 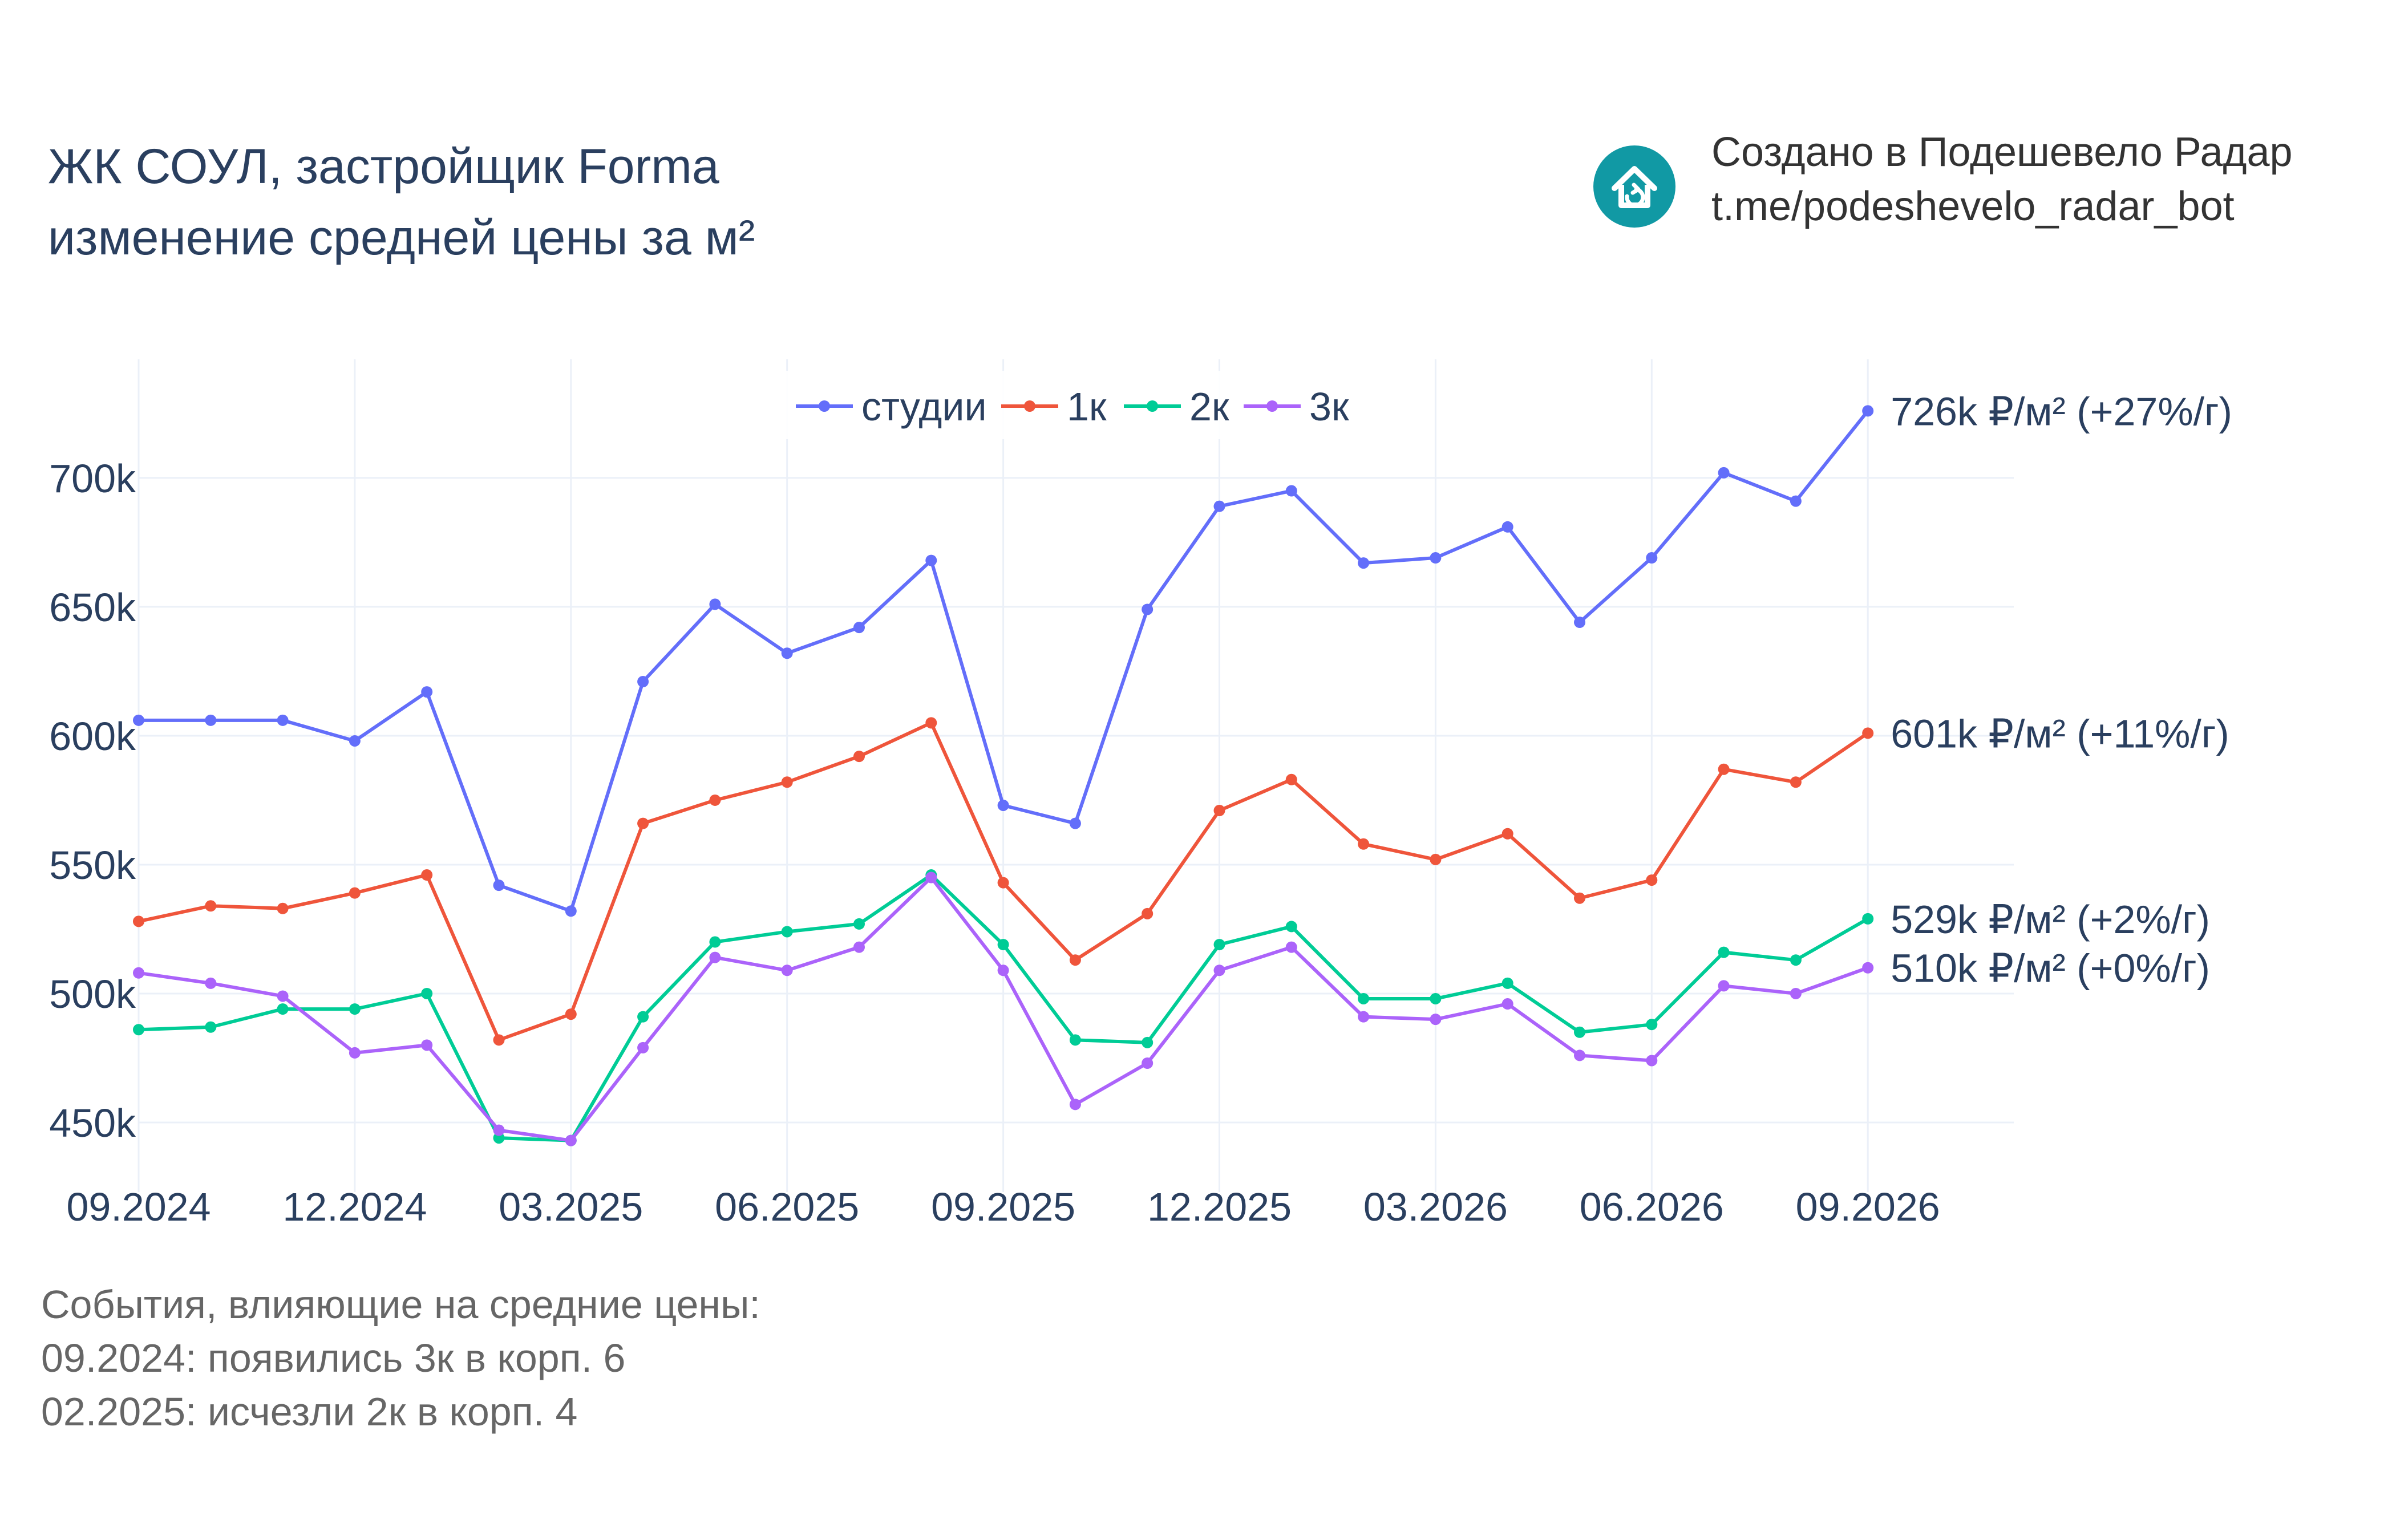 I want to click on y-tick-label: 450k, so click(x=92, y=1123).